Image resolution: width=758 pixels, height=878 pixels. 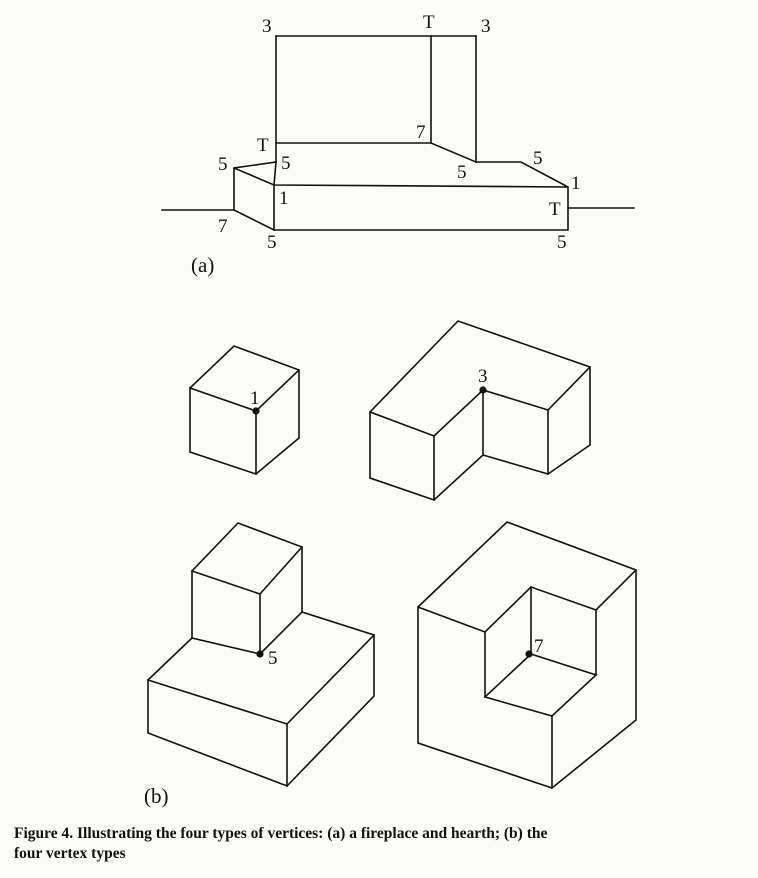 What do you see at coordinates (272, 242) in the screenshot?
I see `label-bottom-left-5: 5` at bounding box center [272, 242].